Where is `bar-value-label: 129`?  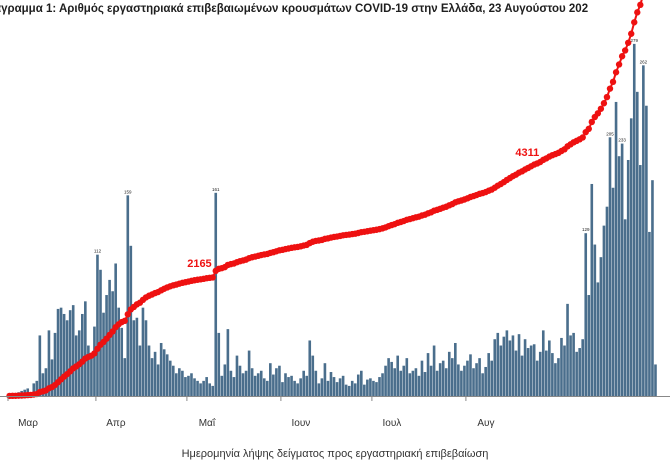
bar-value-label: 129 is located at coordinates (586, 229).